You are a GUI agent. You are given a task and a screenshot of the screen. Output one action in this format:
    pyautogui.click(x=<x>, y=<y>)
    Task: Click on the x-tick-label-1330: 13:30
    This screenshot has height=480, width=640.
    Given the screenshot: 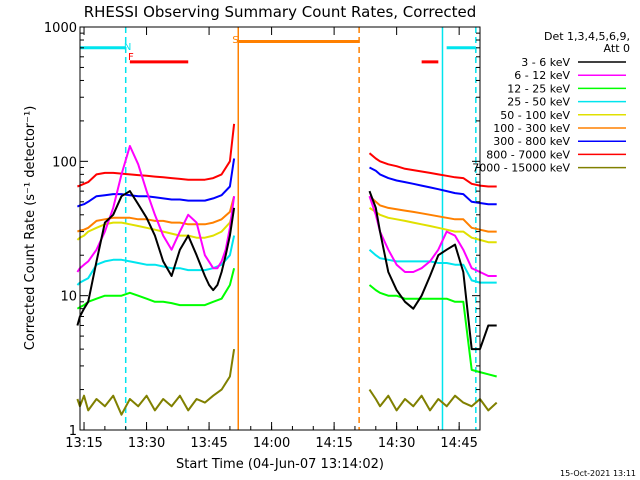 What is the action you would take?
    pyautogui.click(x=146, y=443)
    